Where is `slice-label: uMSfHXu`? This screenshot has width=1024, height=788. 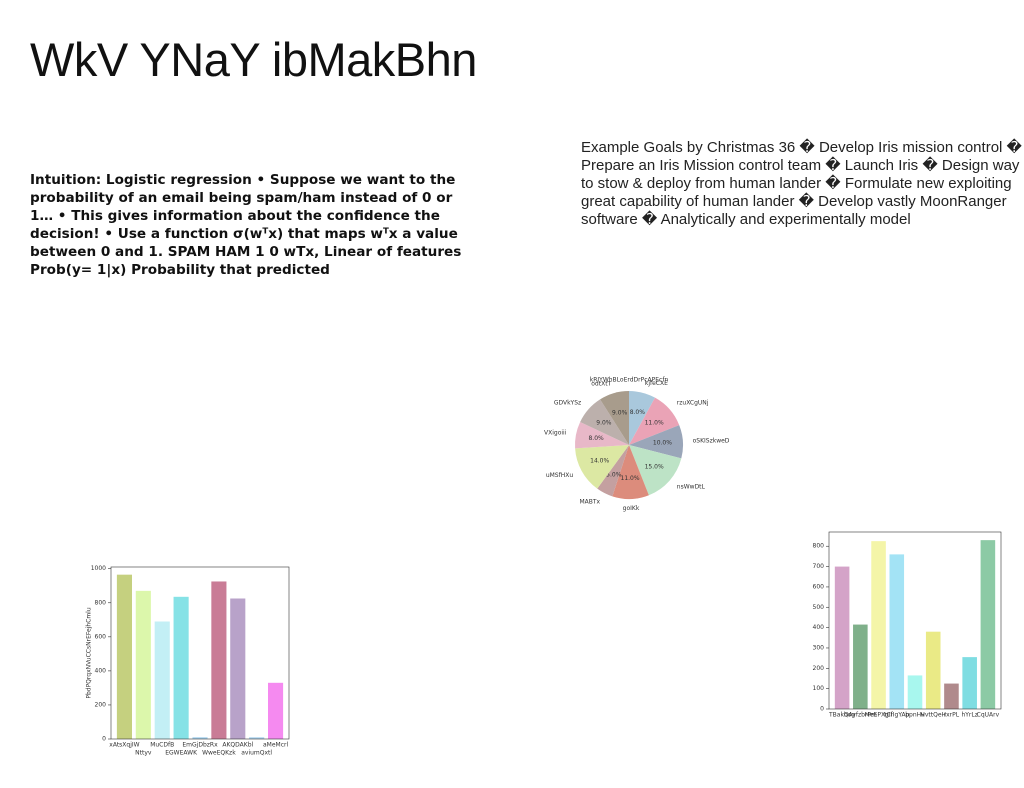
slice-label: uMSfHXu is located at coordinates (560, 475).